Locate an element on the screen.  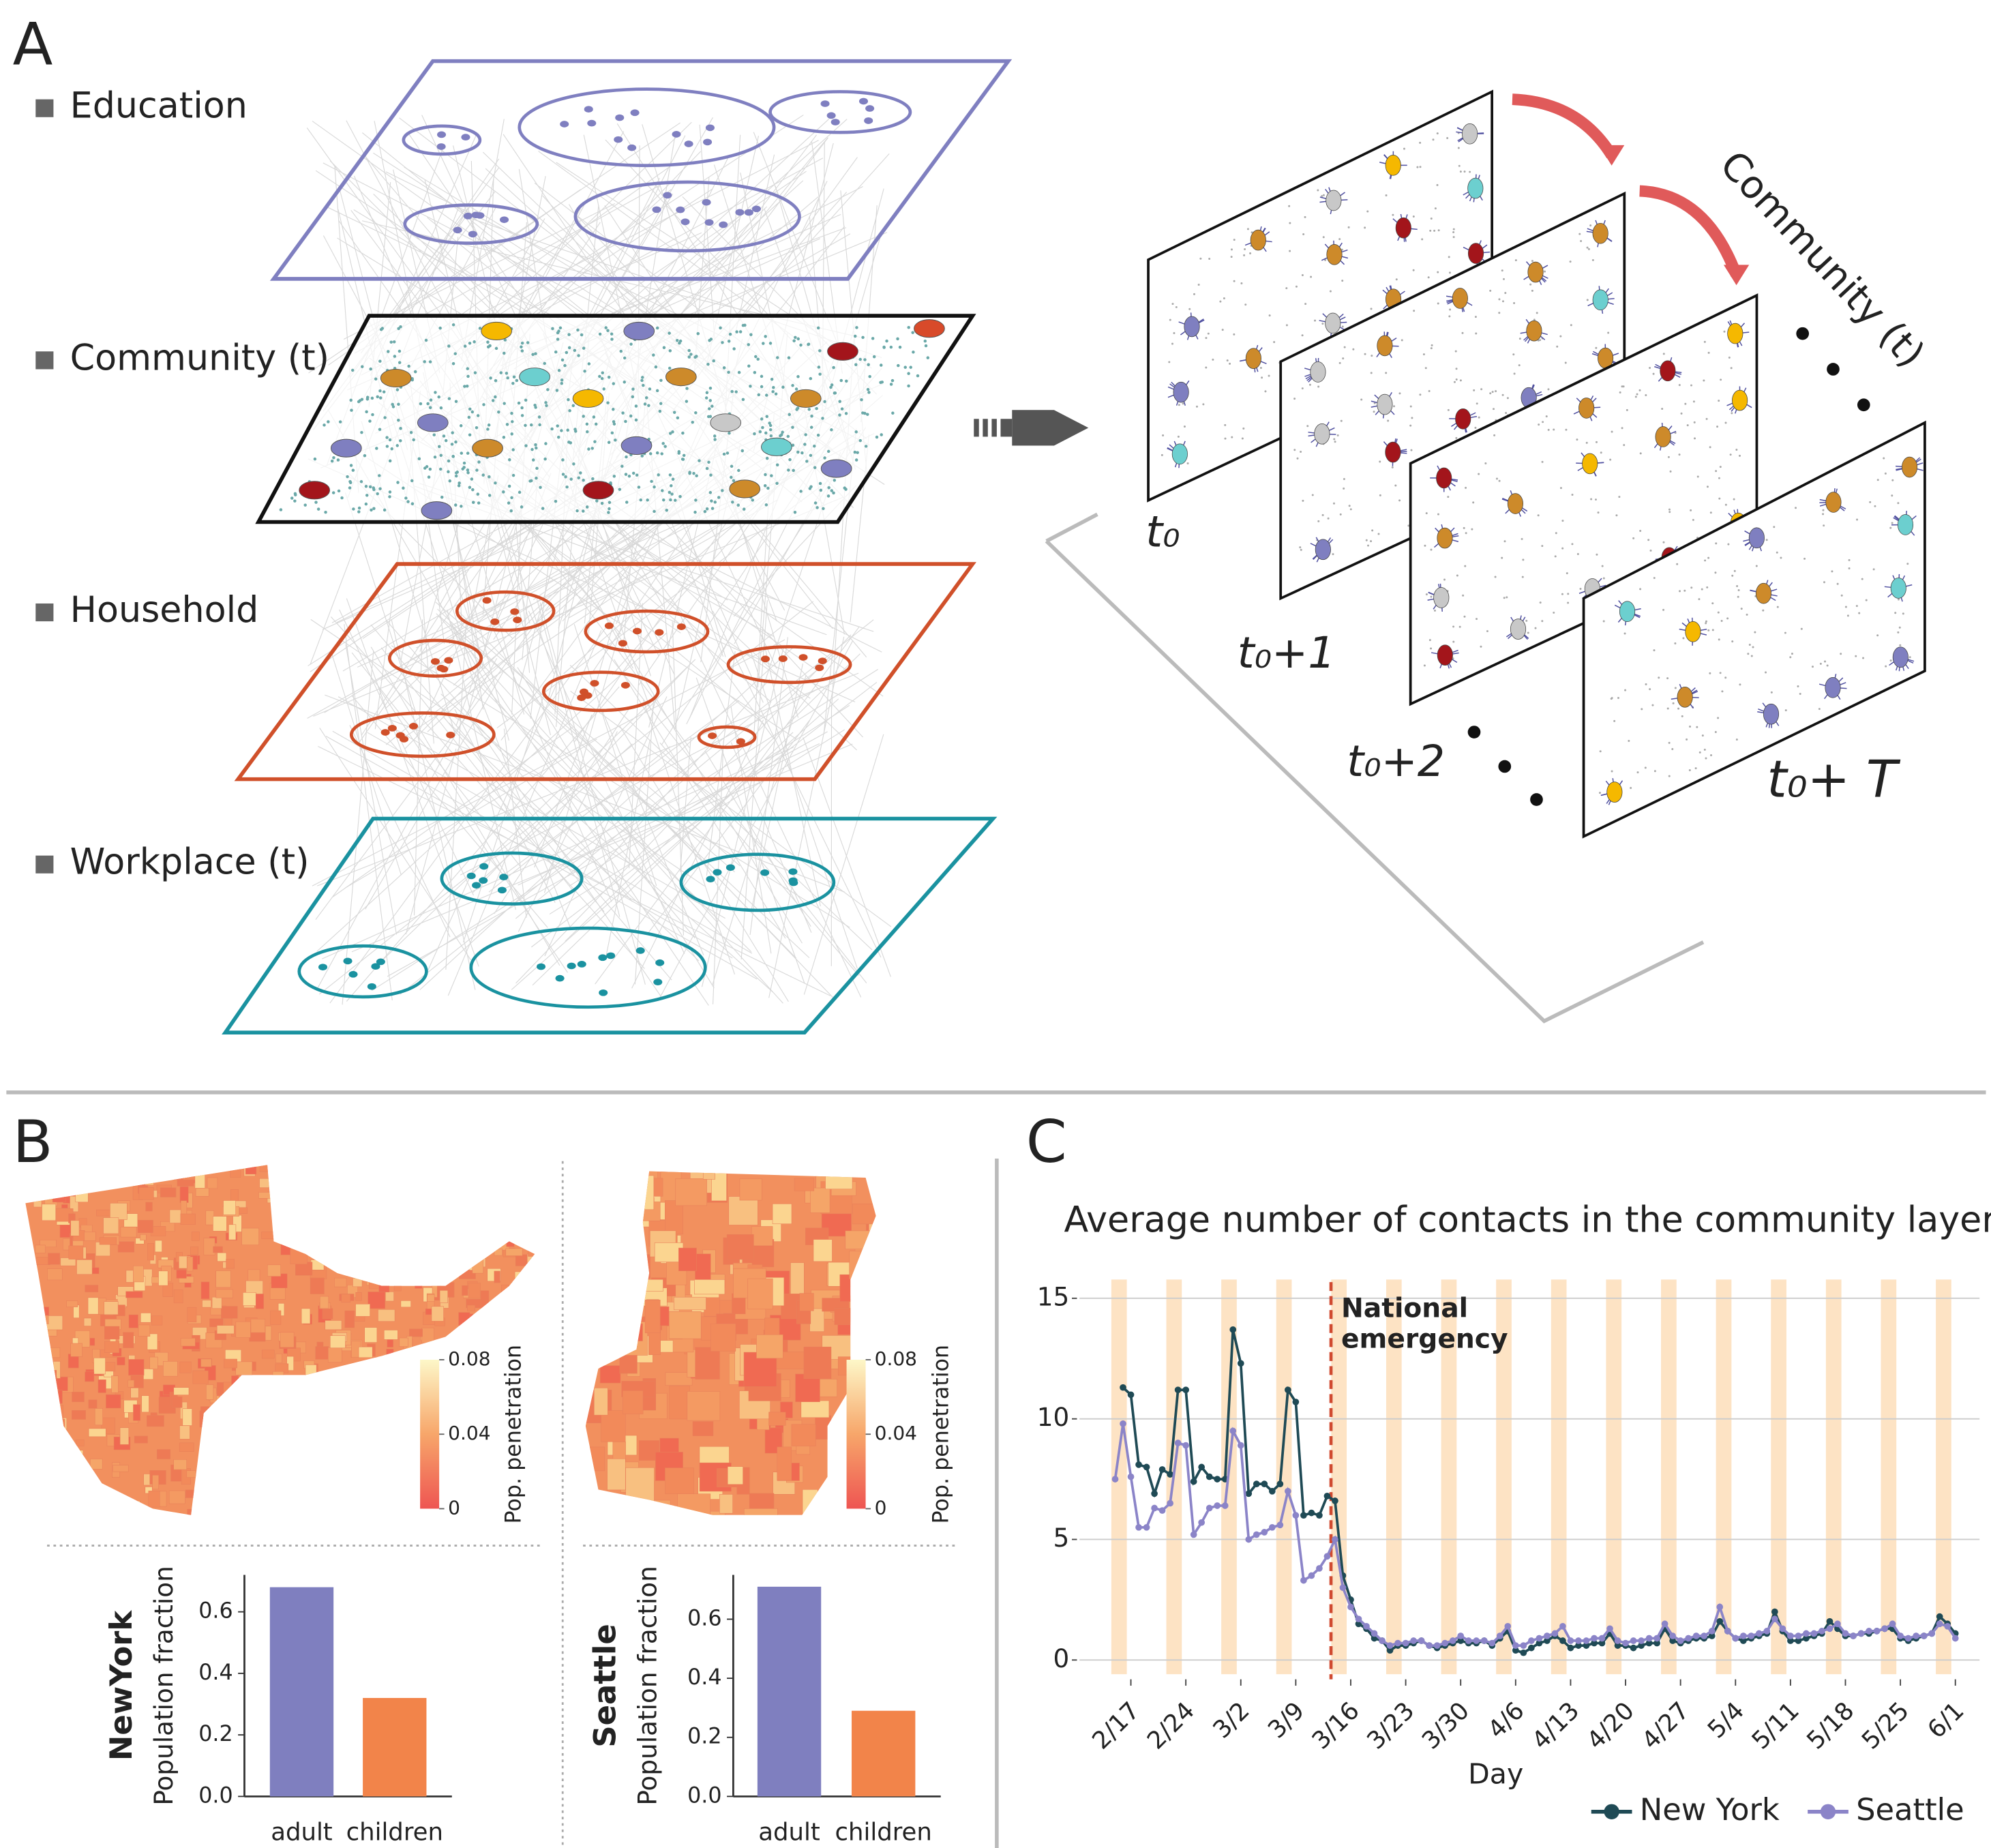
x-tick-label: 4/27 is located at coordinates (1665, 1726).